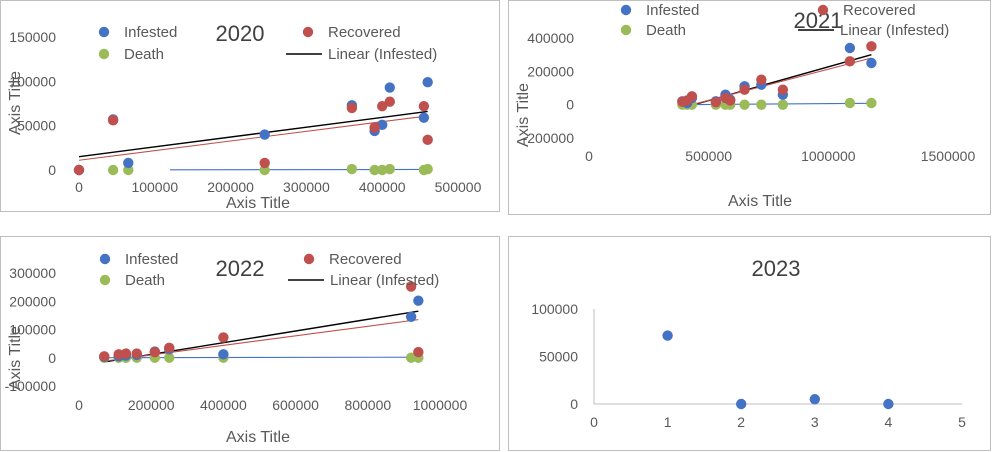 The height and width of the screenshot is (452, 993). Describe the element at coordinates (382, 54) in the screenshot. I see `chart-2020-legend-label-trend: Linear (Infested)` at that location.